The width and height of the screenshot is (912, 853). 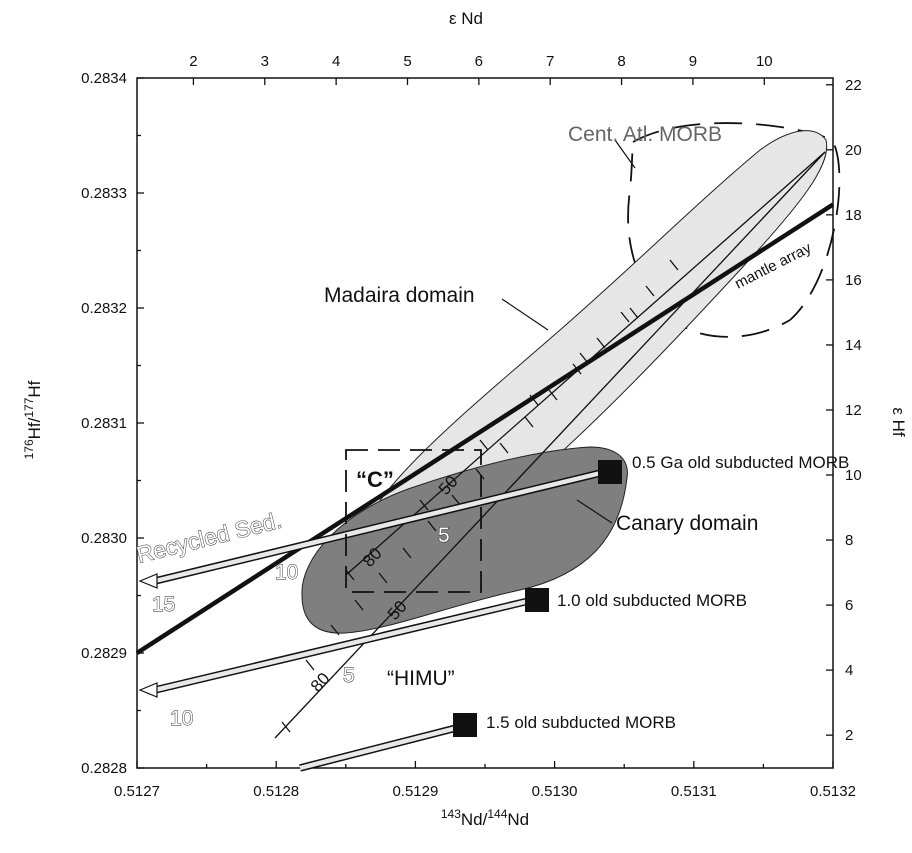 I want to click on y-tick-label: 0.2832, so click(x=104, y=308).